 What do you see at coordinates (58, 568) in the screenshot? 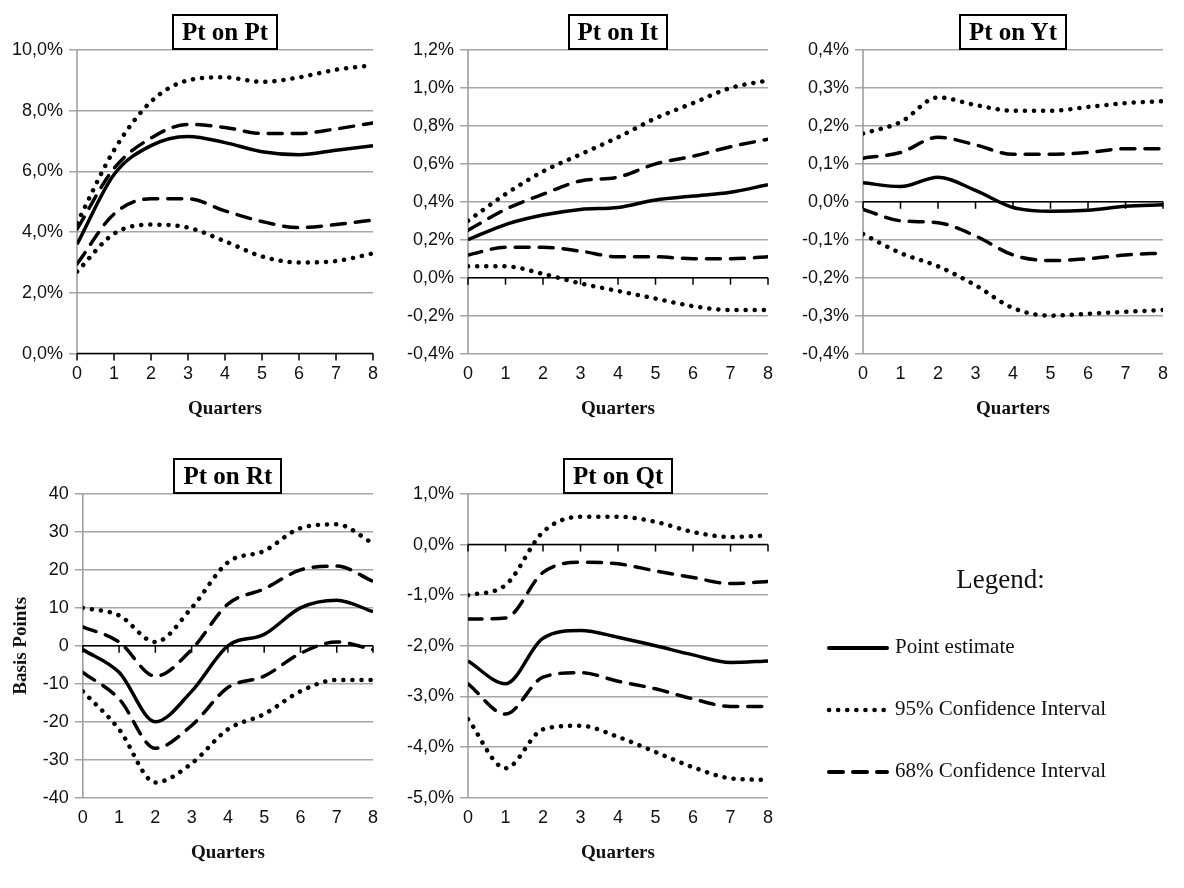
I see `y-tick-label: 20` at bounding box center [58, 568].